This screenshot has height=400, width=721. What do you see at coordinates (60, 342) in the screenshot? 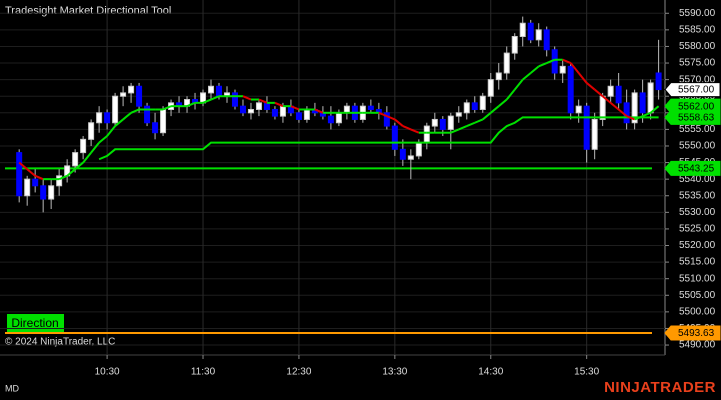
I see `copyright: © 2024 NinjaTrader, LLC` at bounding box center [60, 342].